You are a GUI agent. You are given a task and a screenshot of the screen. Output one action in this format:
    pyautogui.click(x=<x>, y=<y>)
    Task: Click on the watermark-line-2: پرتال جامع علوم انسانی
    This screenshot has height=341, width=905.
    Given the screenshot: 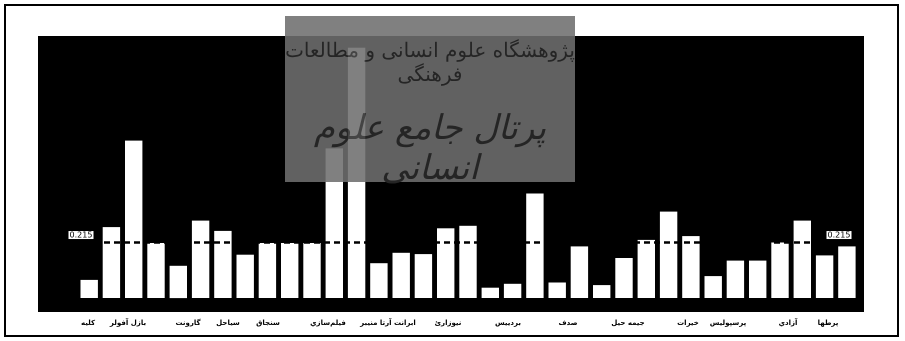 What is the action you would take?
    pyautogui.click(x=430, y=148)
    